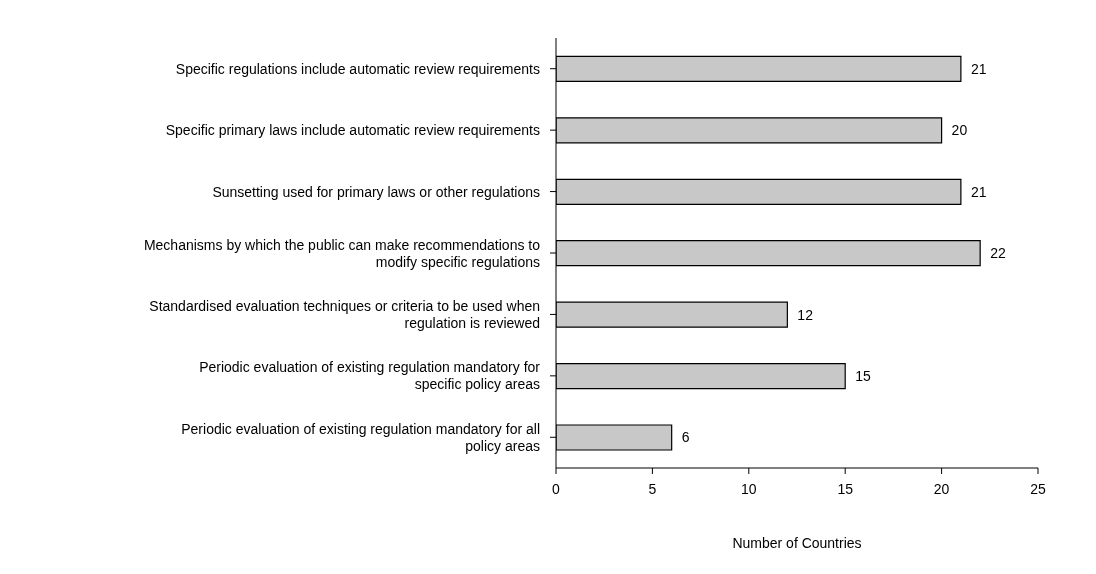 Image resolution: width=1096 pixels, height=574 pixels. I want to click on x-tick-label: 10, so click(749, 488).